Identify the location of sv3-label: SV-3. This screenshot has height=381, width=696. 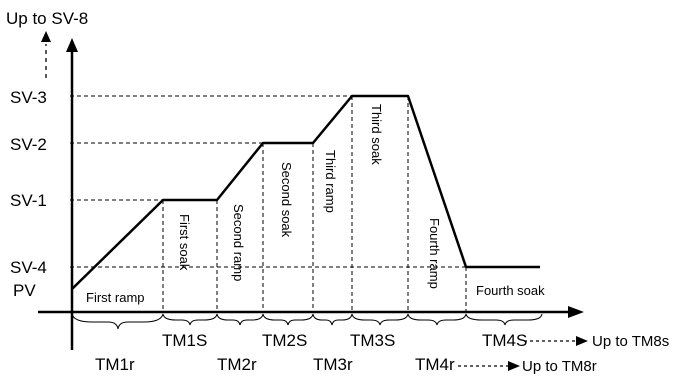
(28, 97).